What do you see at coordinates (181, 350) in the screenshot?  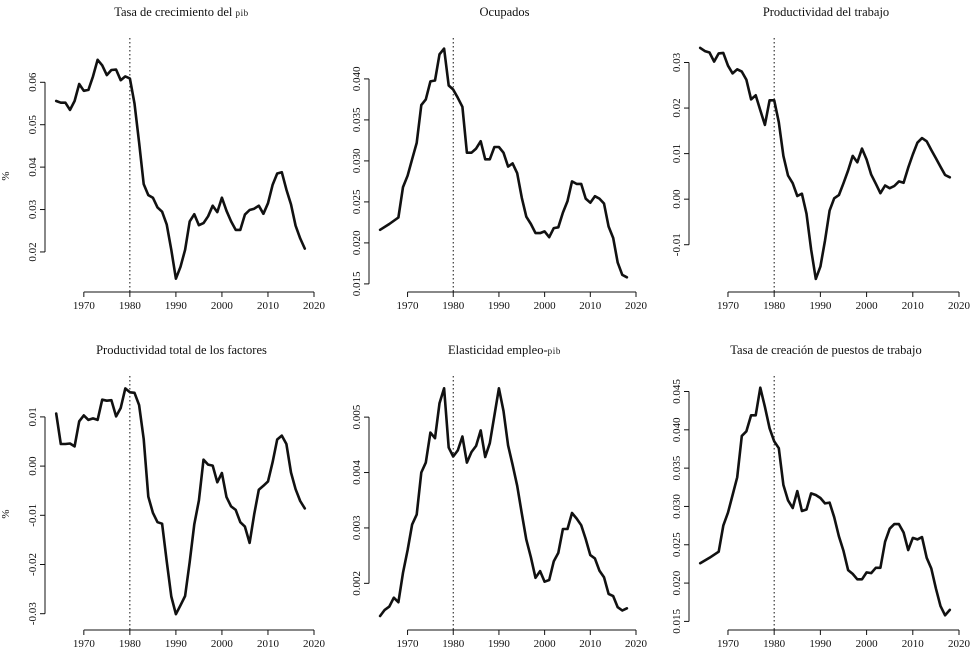 I see `chart-title: Productividad total de los factores` at bounding box center [181, 350].